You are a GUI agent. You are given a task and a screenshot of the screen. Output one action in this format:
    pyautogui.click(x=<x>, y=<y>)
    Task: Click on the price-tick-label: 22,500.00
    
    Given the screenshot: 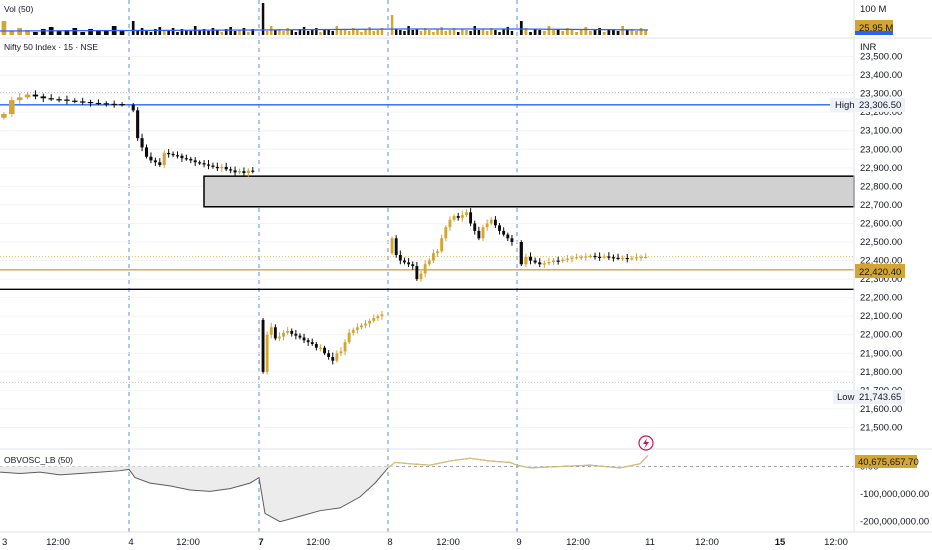 What is the action you would take?
    pyautogui.click(x=881, y=242)
    